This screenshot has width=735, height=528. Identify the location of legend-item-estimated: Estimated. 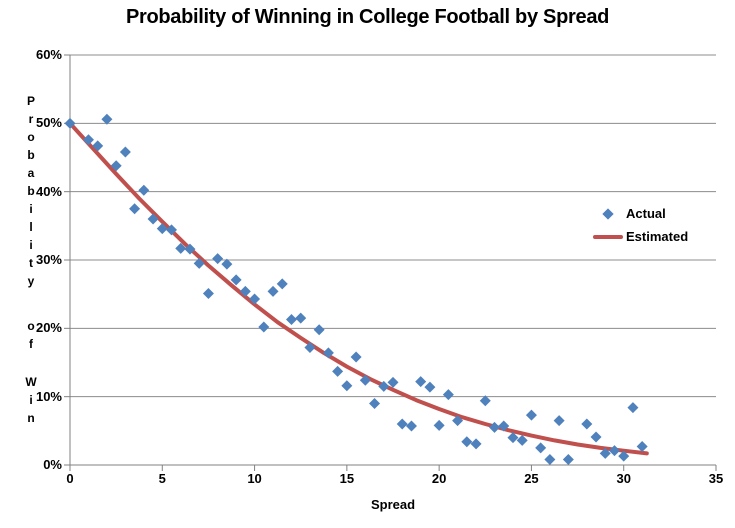
(639, 236).